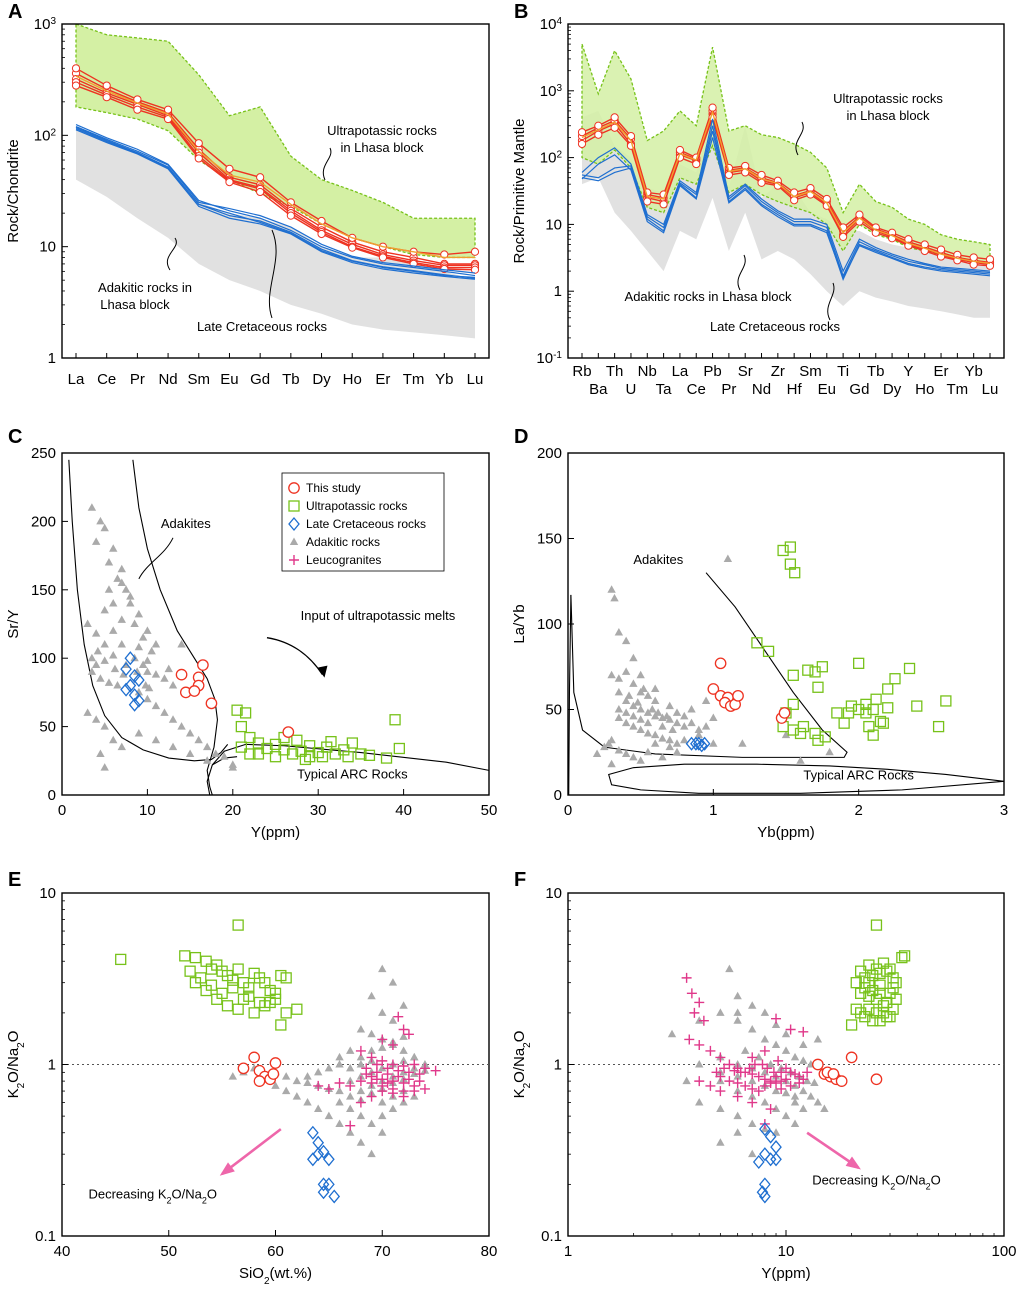 This screenshot has height=1297, width=1017. What do you see at coordinates (558, 795) in the screenshot?
I see `ytick-label-D-0: 0` at bounding box center [558, 795].